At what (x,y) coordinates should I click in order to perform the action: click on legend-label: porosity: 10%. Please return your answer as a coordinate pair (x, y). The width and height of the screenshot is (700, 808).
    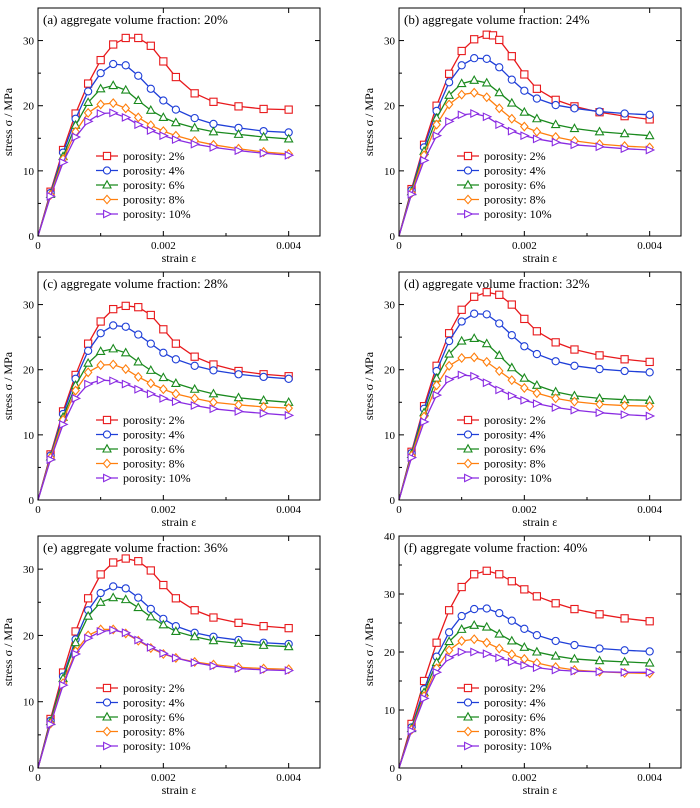
    Looking at the image, I should click on (518, 478).